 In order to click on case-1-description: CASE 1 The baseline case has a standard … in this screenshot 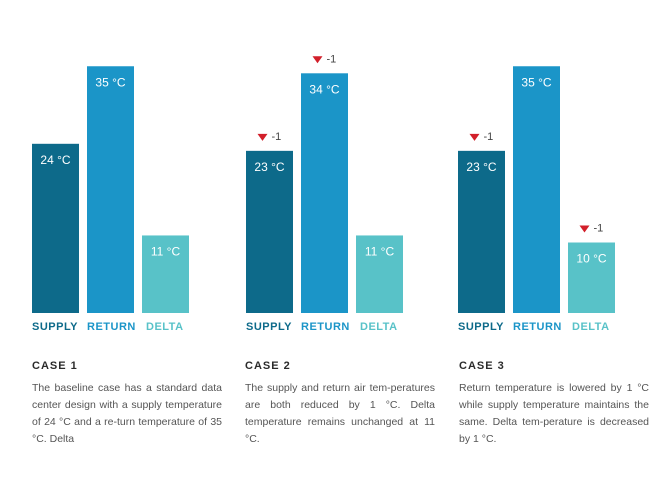, I will do `click(127, 404)`.